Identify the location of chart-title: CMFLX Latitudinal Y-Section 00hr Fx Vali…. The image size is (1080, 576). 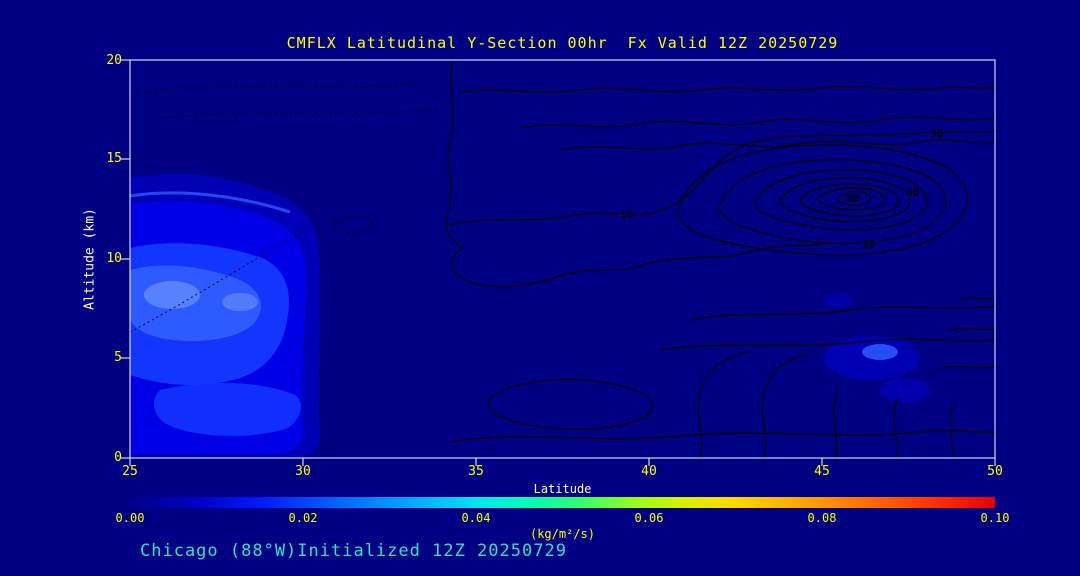
(562, 43).